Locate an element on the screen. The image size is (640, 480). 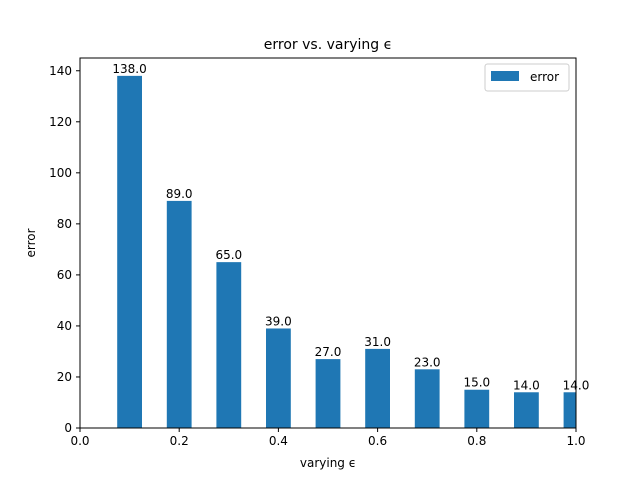
x-tick-label: 0.2 is located at coordinates (179, 441).